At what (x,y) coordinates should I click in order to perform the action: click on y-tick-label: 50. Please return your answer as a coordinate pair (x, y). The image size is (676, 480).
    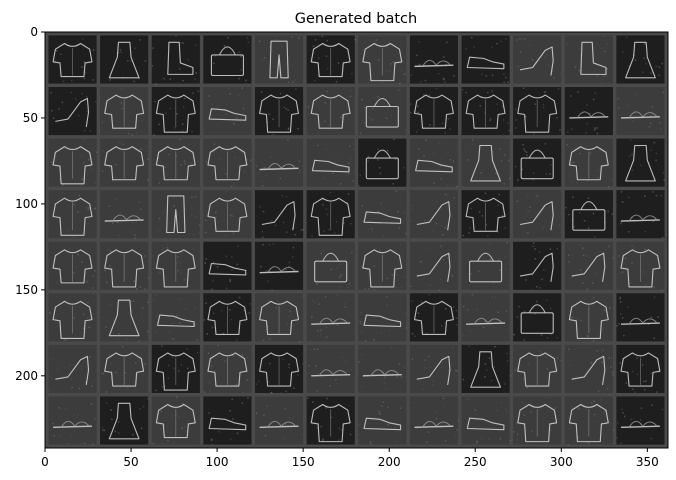
    Looking at the image, I should click on (30, 118).